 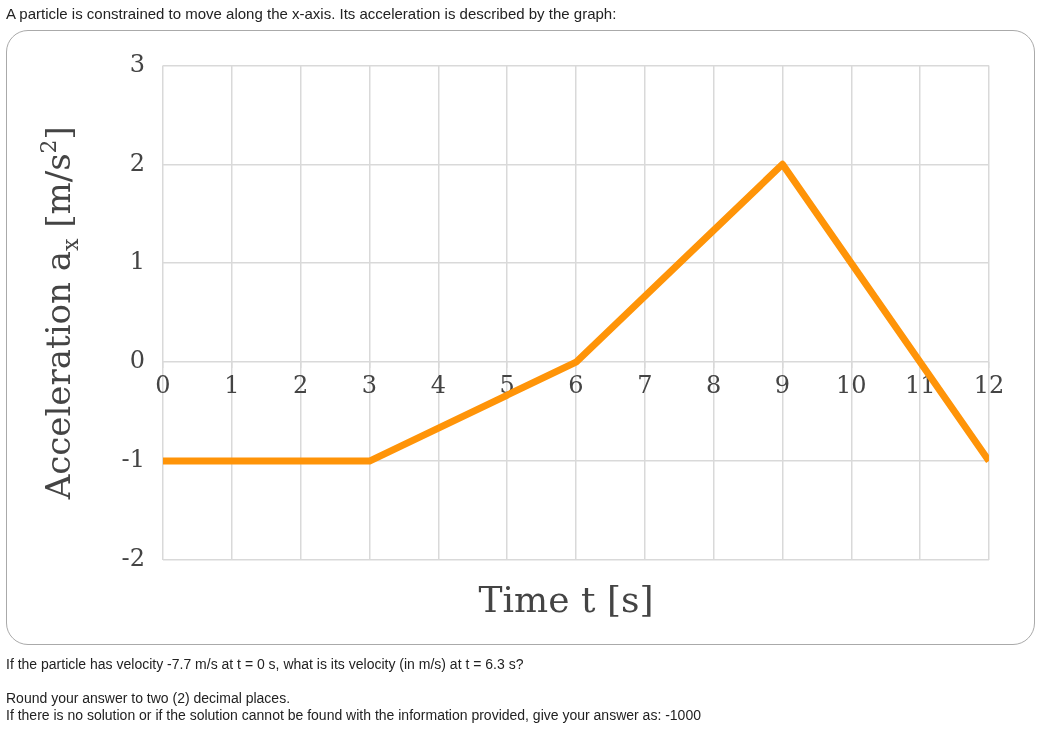 I want to click on y-tick-label: 0, so click(x=137, y=360).